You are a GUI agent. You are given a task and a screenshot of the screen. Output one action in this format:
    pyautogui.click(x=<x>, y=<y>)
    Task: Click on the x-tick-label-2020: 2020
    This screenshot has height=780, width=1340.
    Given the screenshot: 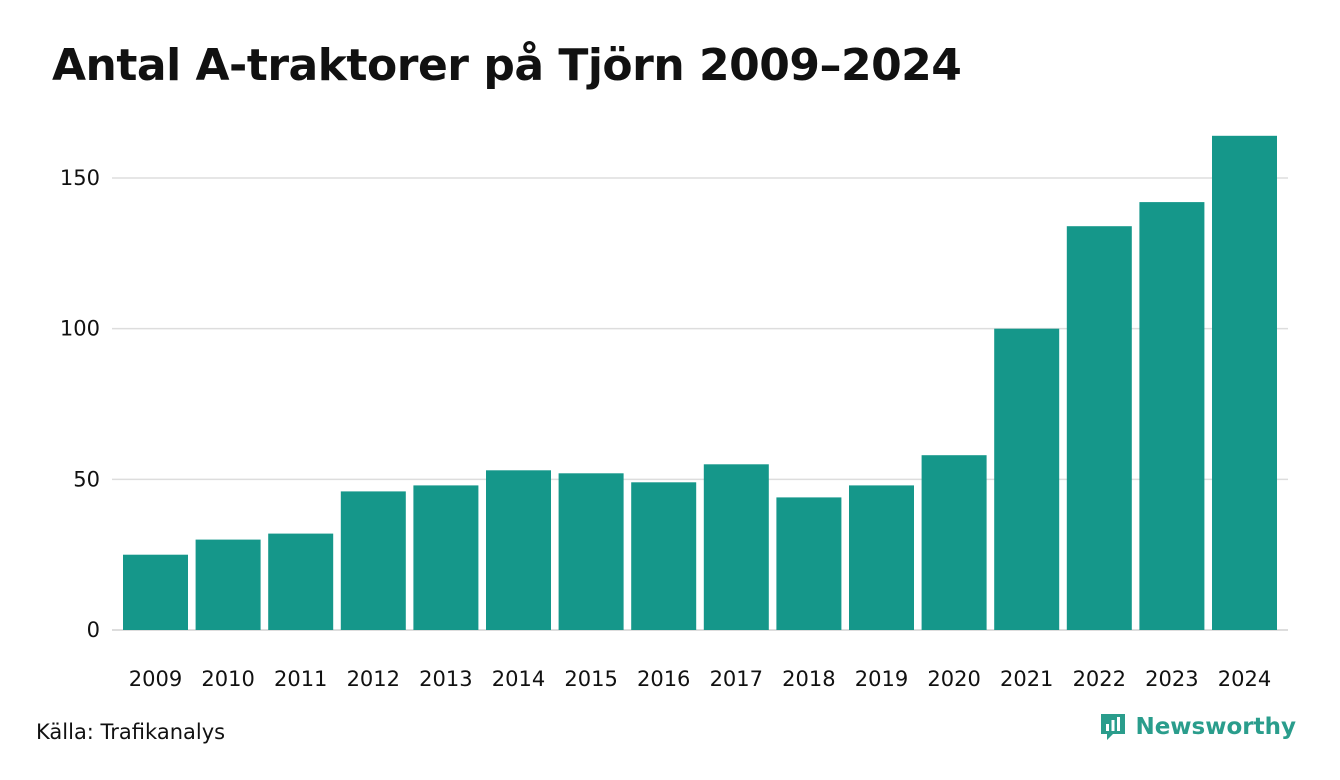 What is the action you would take?
    pyautogui.click(x=953, y=679)
    